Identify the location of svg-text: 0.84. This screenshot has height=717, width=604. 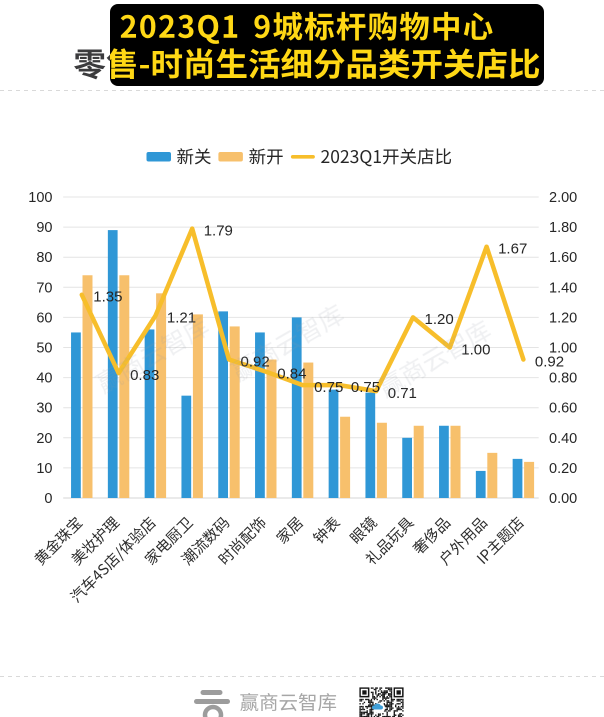
(291, 373).